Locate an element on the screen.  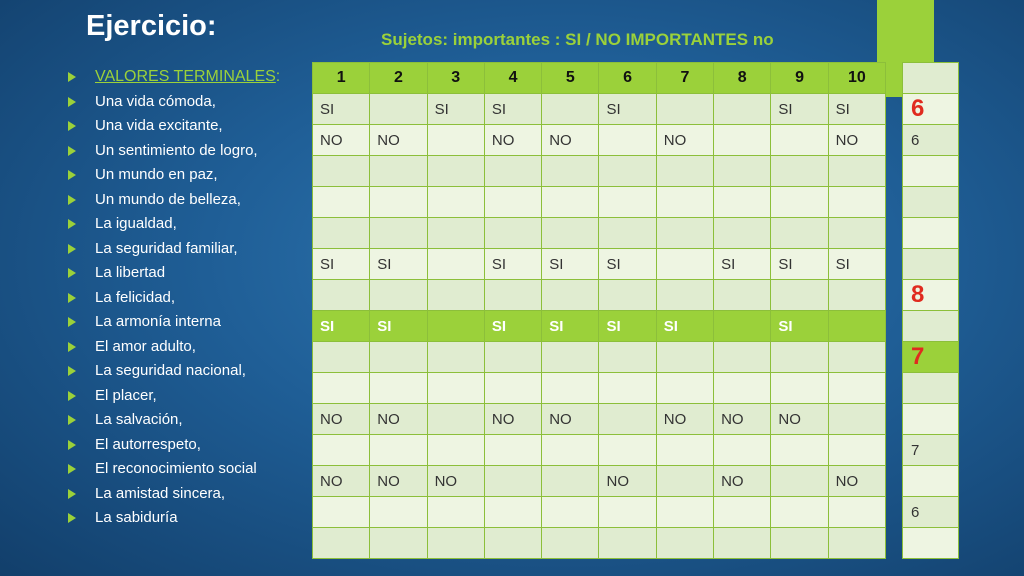
total-value: 8 is located at coordinates (930, 295).